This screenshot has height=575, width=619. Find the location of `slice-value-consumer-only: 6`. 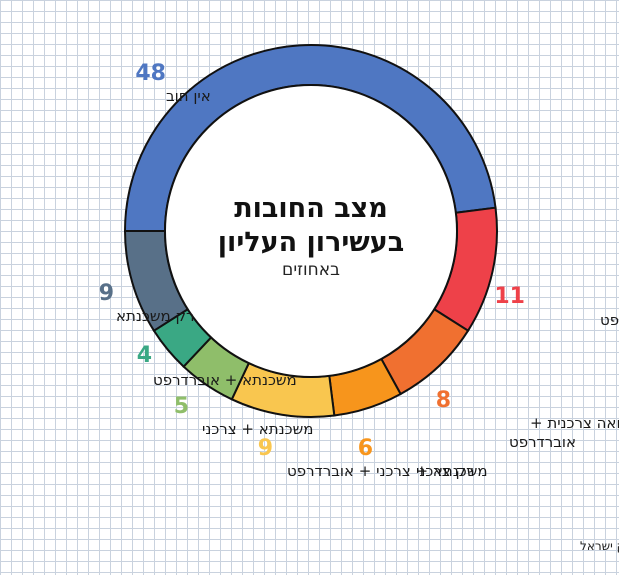

slice-value-consumer-only: 6 is located at coordinates (365, 448).